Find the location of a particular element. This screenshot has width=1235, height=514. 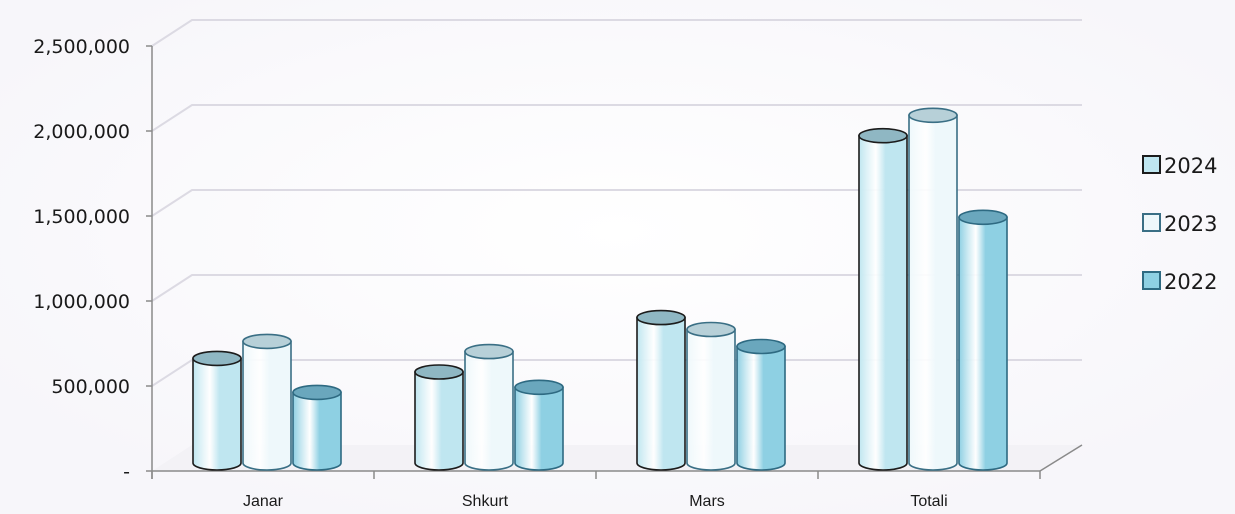

bar-shkurt-2024 is located at coordinates (439, 417).